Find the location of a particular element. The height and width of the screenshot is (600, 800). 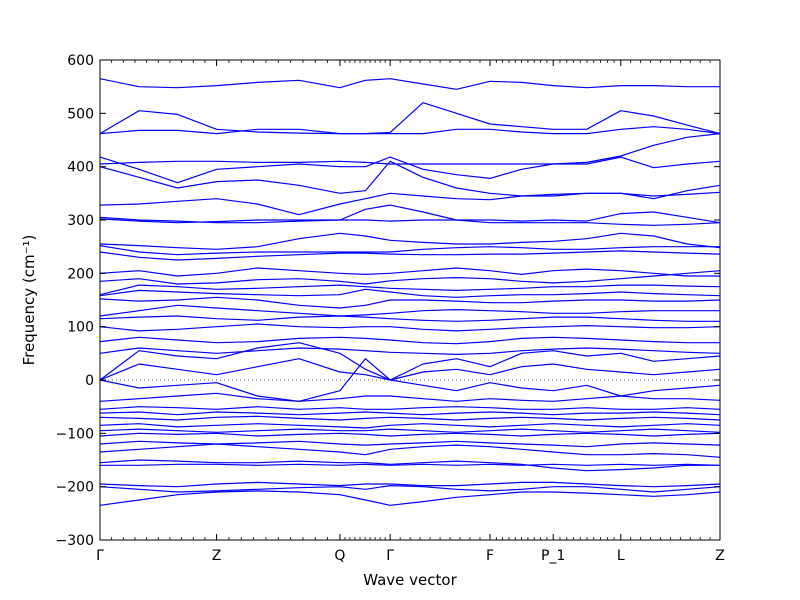

x-tick-label: Q is located at coordinates (339, 556).